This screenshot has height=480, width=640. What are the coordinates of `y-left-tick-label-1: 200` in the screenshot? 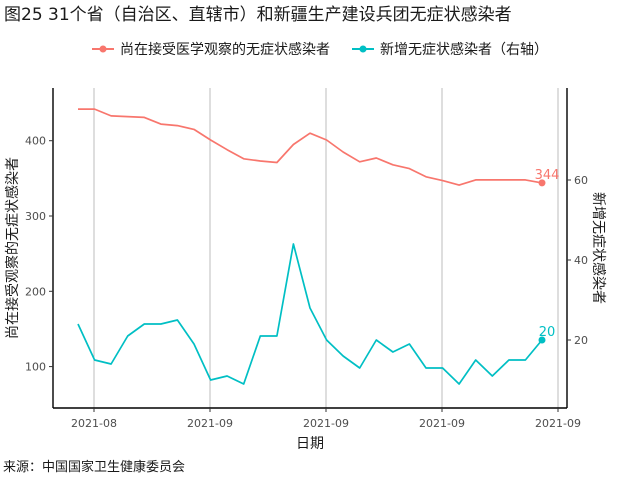 It's located at (35, 291).